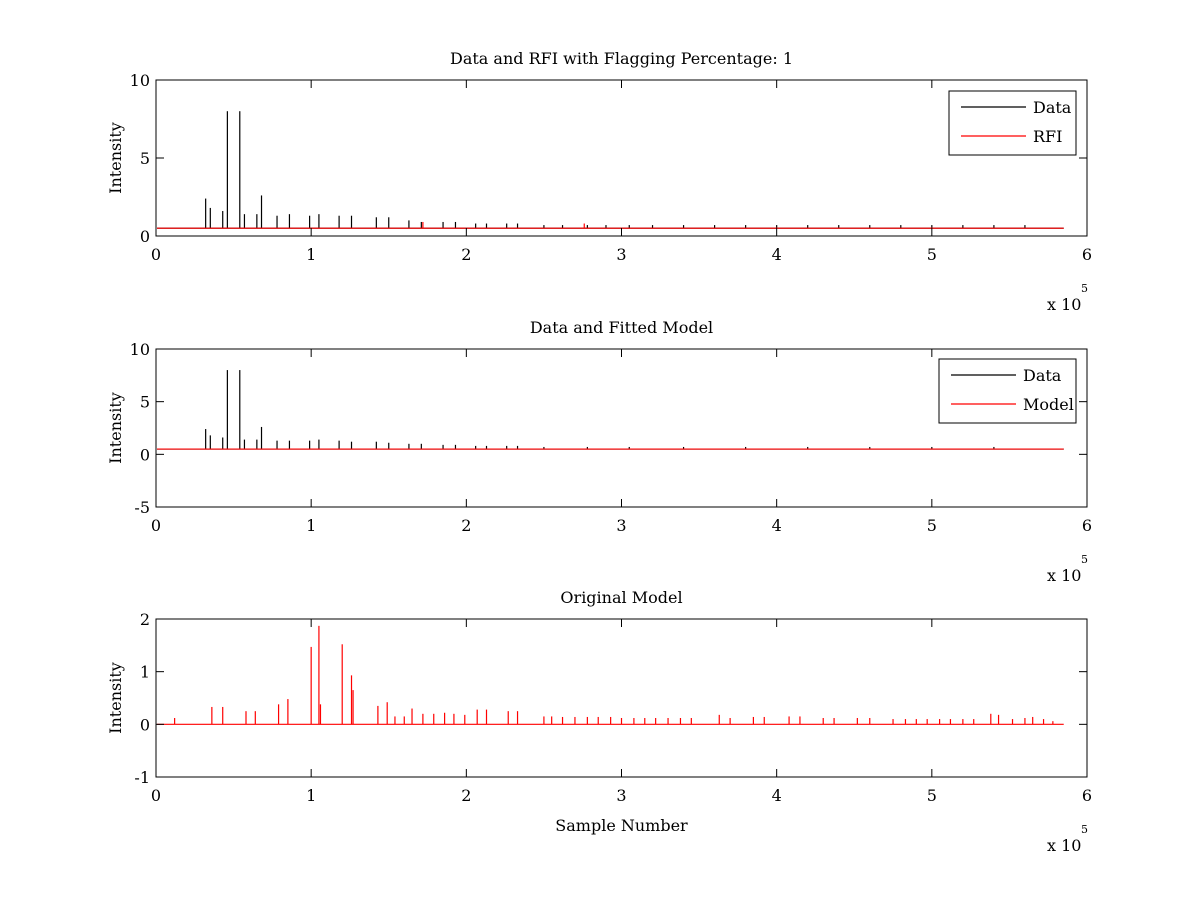 This screenshot has width=1200, height=900. I want to click on series-model, so click(610, 675).